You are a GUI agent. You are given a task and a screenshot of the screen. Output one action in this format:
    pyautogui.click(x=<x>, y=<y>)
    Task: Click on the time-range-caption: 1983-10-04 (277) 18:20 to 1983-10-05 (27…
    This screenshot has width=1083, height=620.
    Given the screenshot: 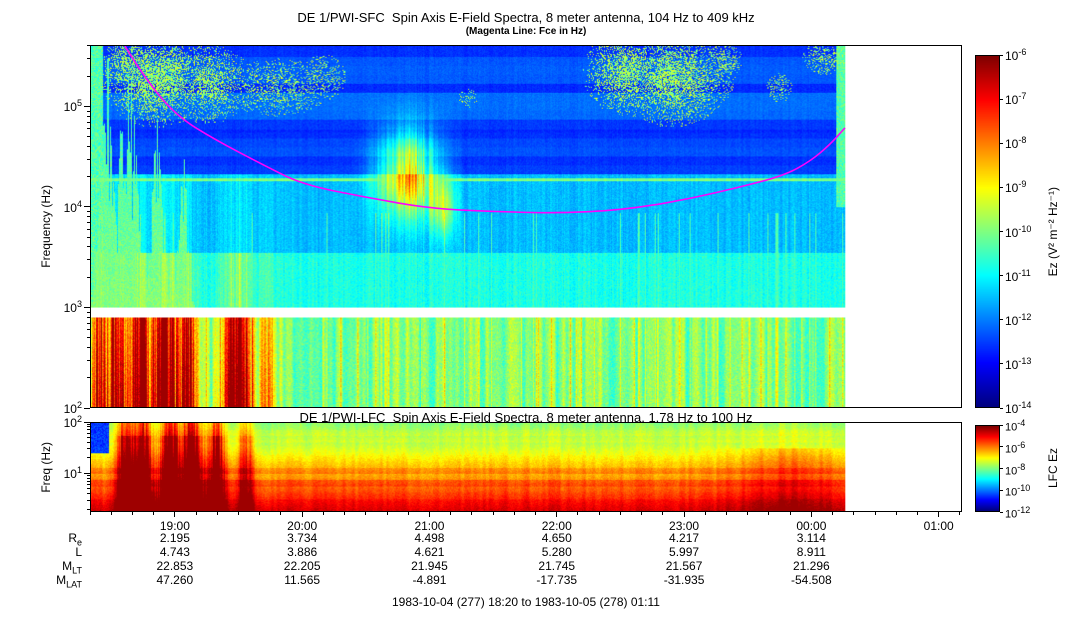 What is the action you would take?
    pyautogui.click(x=526, y=602)
    